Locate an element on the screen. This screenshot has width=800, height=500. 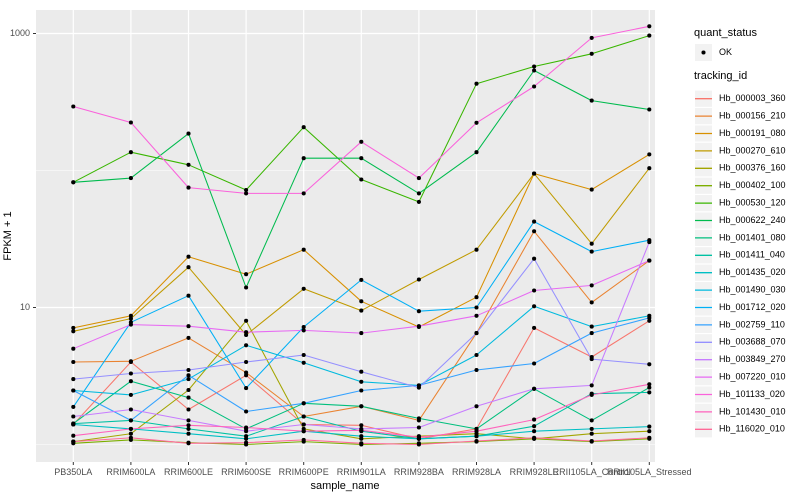
legend-label-tracking-id: Hb_000530_120 is located at coordinates (752, 202).